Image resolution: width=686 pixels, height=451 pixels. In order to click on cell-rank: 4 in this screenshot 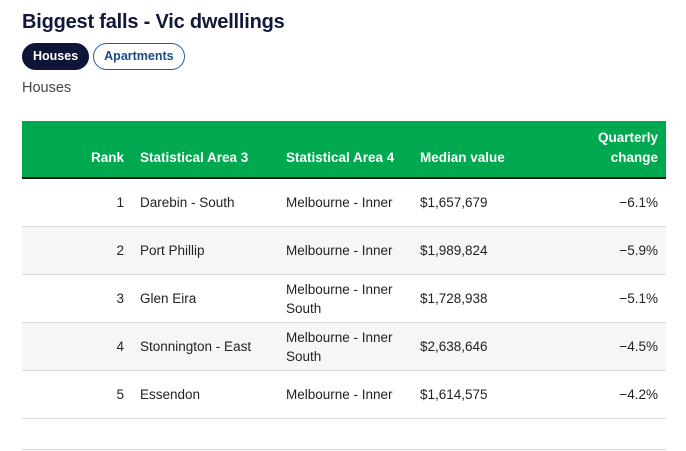, I will do `click(77, 346)`.